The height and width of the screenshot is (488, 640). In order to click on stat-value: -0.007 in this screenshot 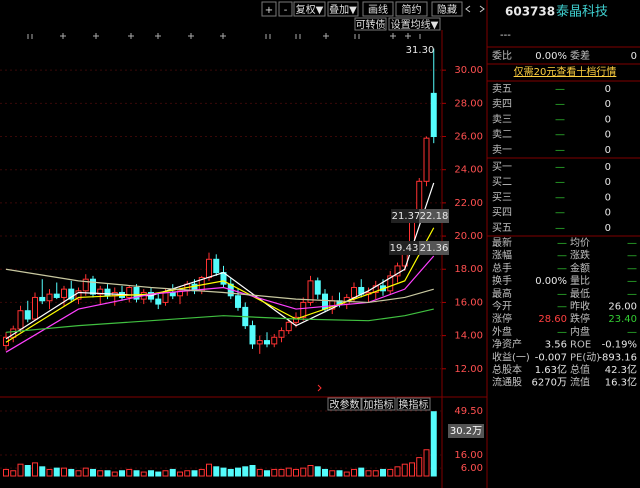, I will do `click(551, 357)`.